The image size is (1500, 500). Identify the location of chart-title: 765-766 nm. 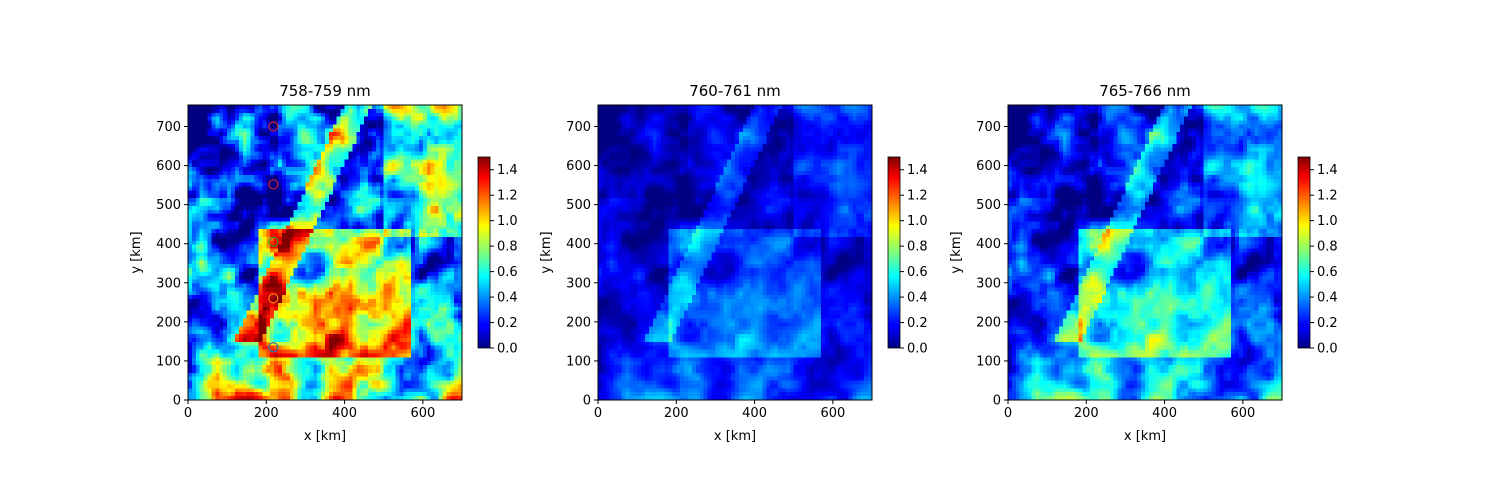
(1145, 91).